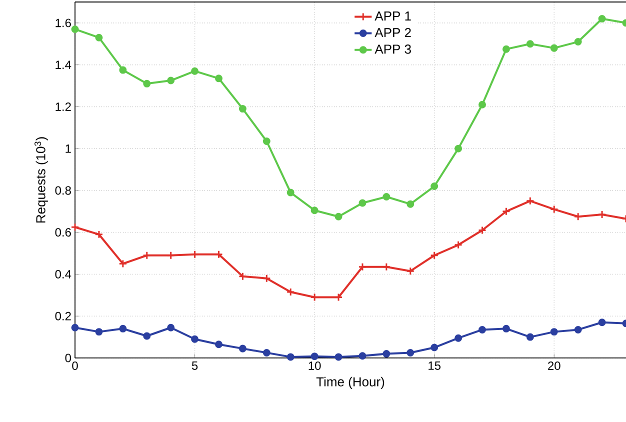 The image size is (626, 422). Describe the element at coordinates (63, 274) in the screenshot. I see `y-tick-label: 0.4` at that location.